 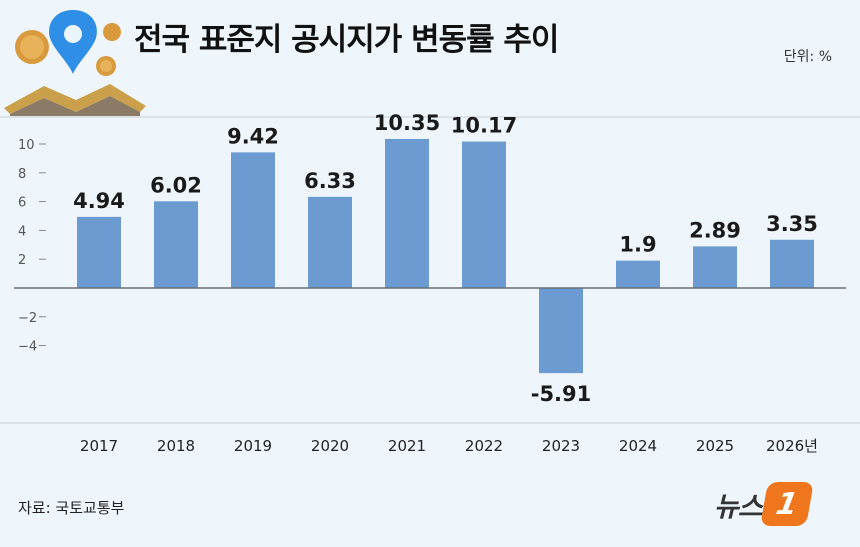 I want to click on value-label: 6.02, so click(x=176, y=185).